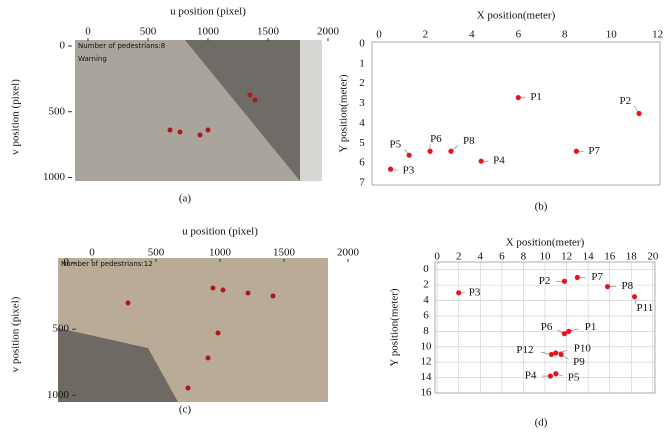 The image size is (665, 434). I want to click on y-tick-label: 12, so click(426, 362).